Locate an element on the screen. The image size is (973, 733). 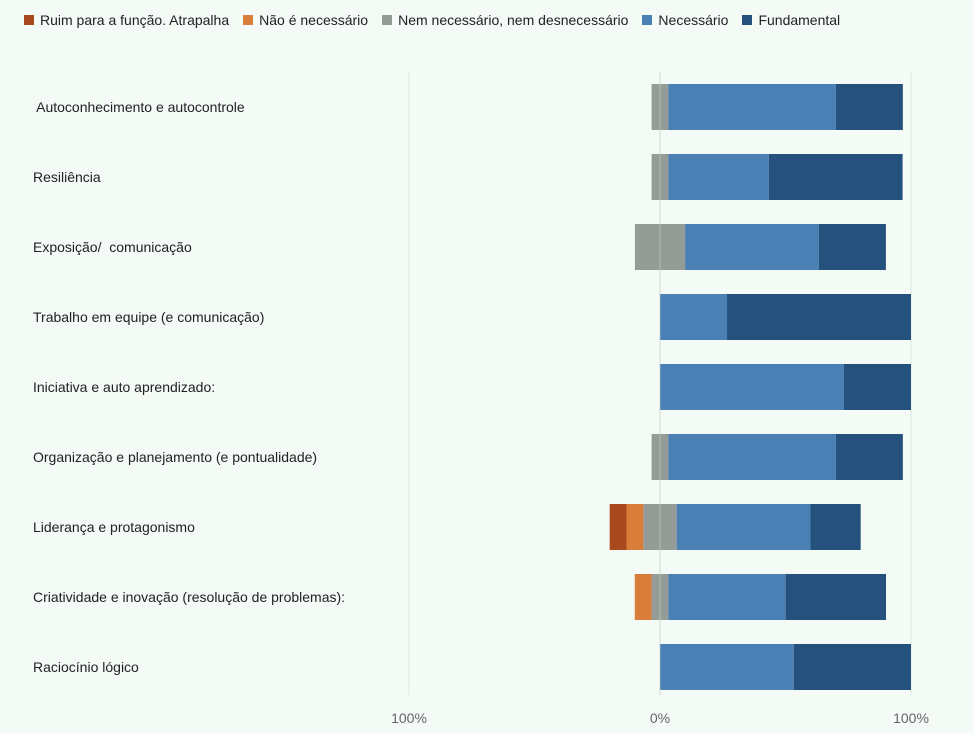
legend-swatch-fundamental is located at coordinates (747, 20).